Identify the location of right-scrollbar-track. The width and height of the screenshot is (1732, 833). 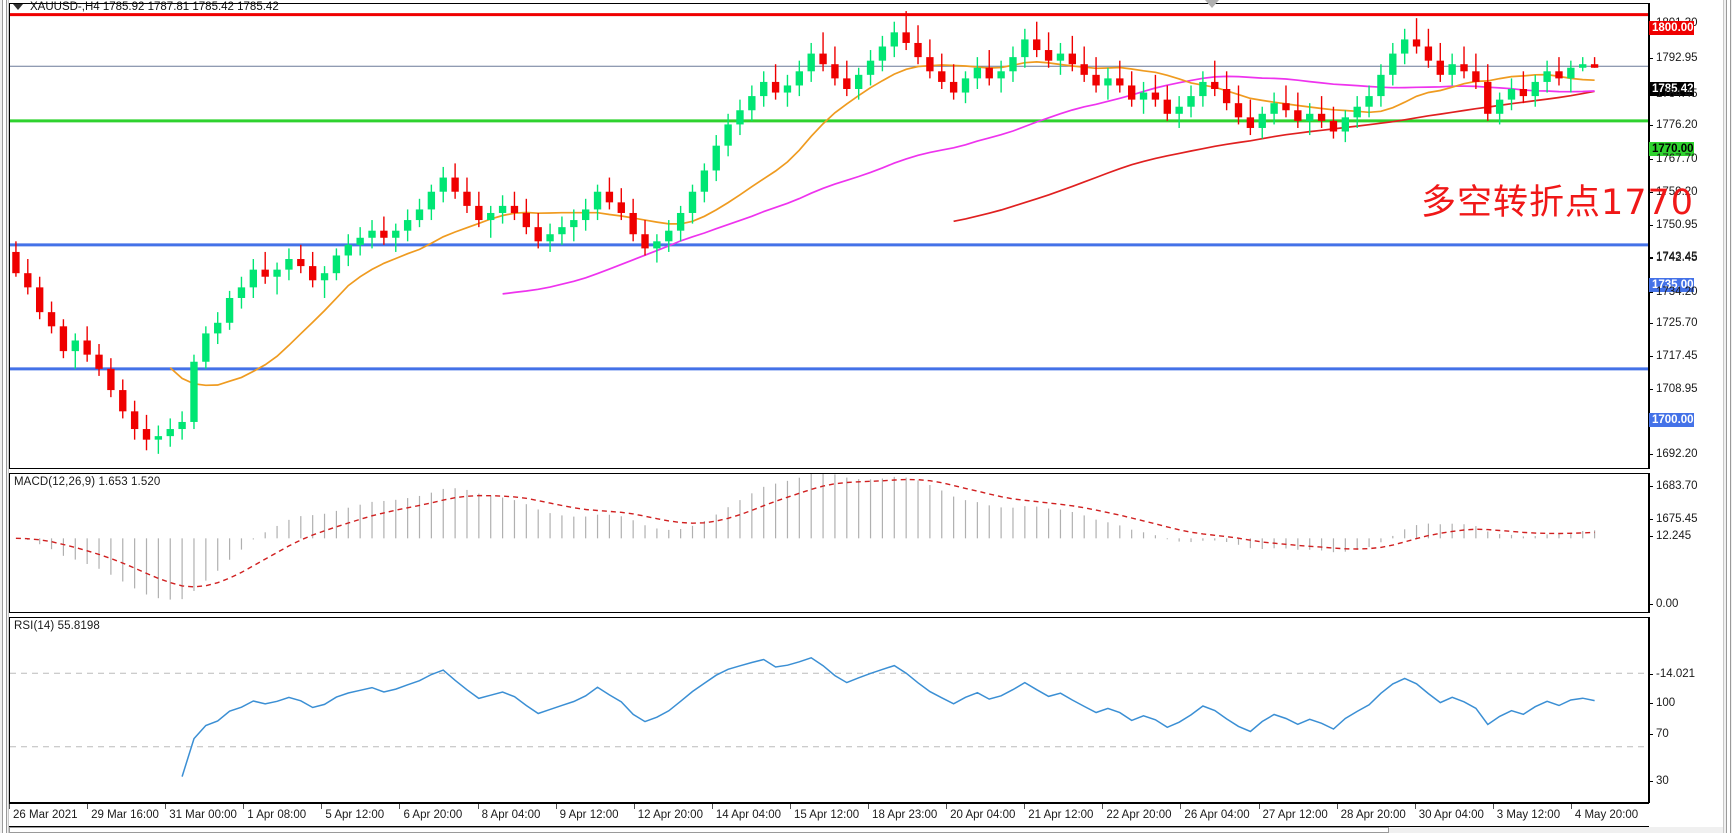
(1728, 416).